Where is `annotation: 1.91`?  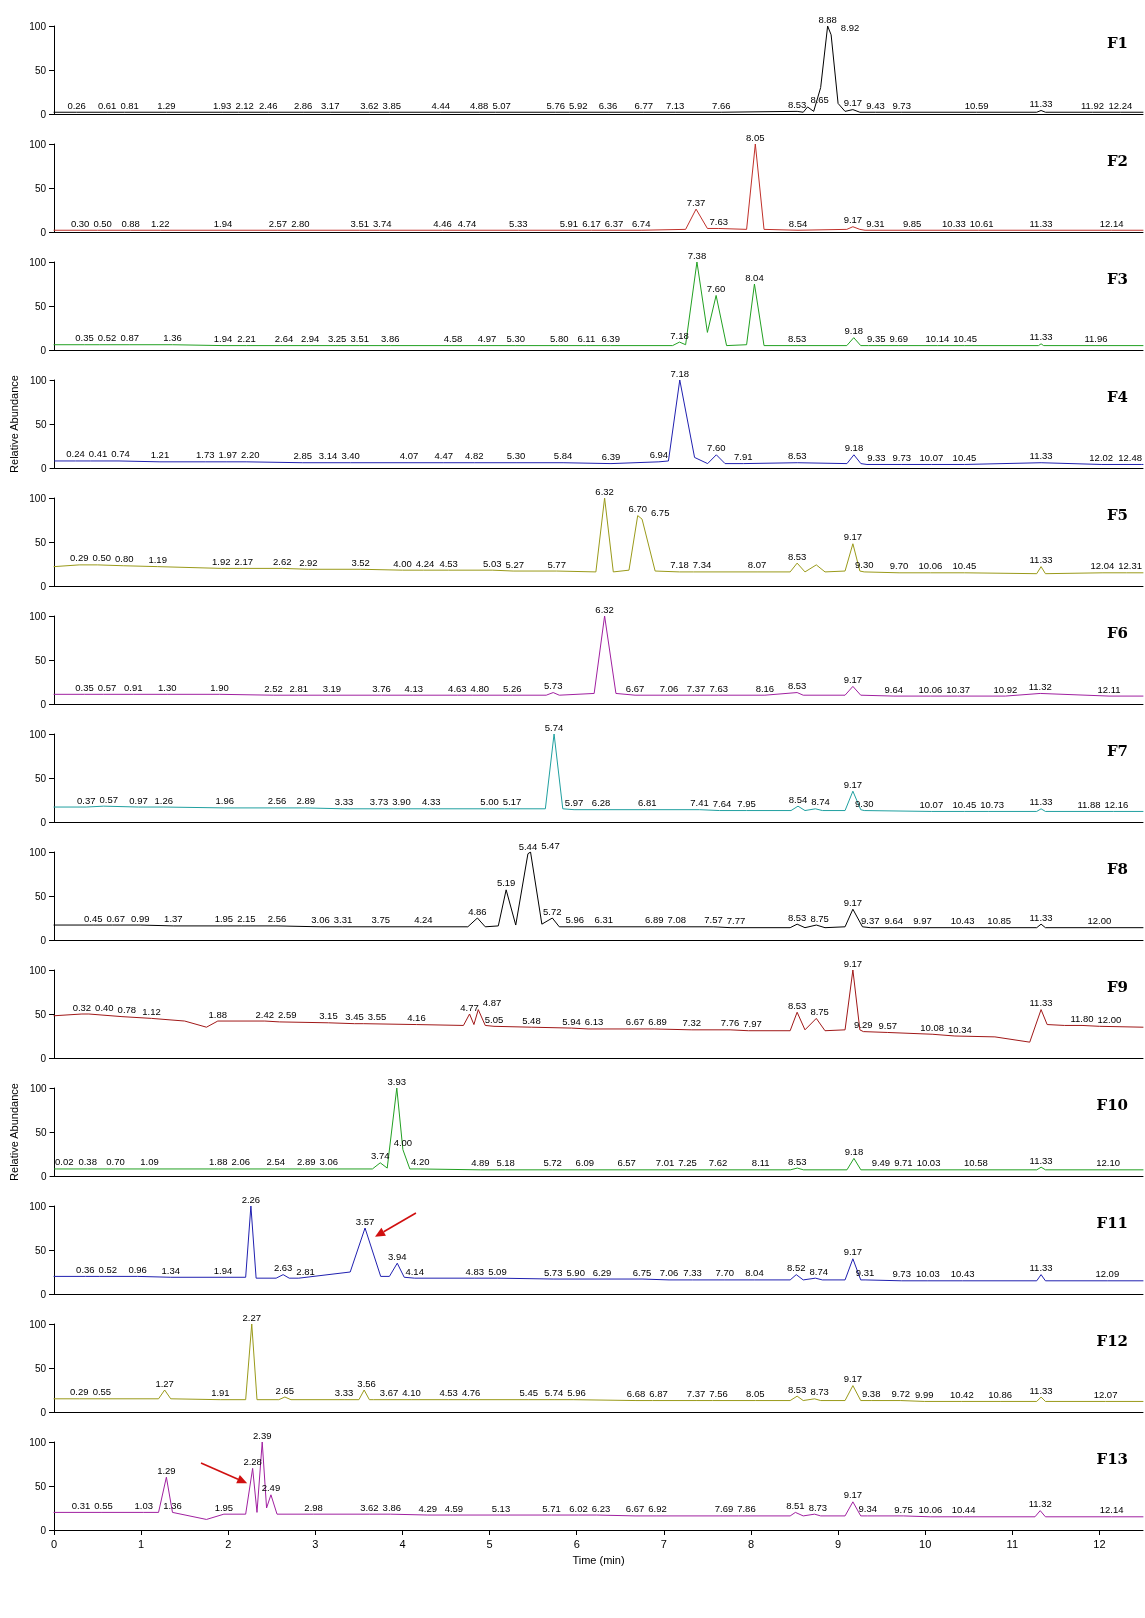 annotation: 1.91 is located at coordinates (220, 1393).